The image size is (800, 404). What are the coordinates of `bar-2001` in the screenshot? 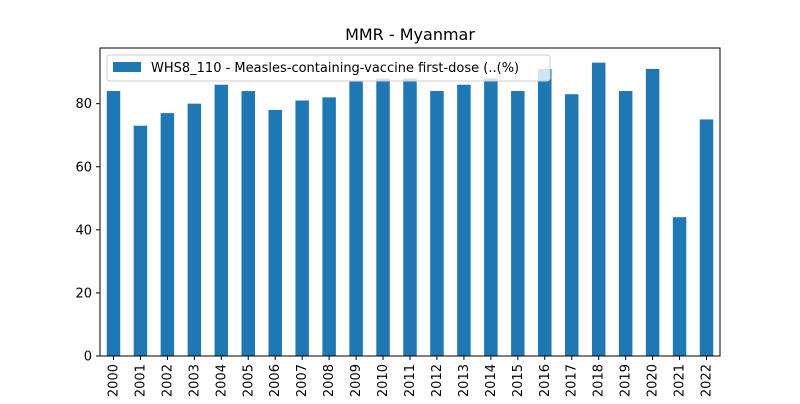 It's located at (140, 240).